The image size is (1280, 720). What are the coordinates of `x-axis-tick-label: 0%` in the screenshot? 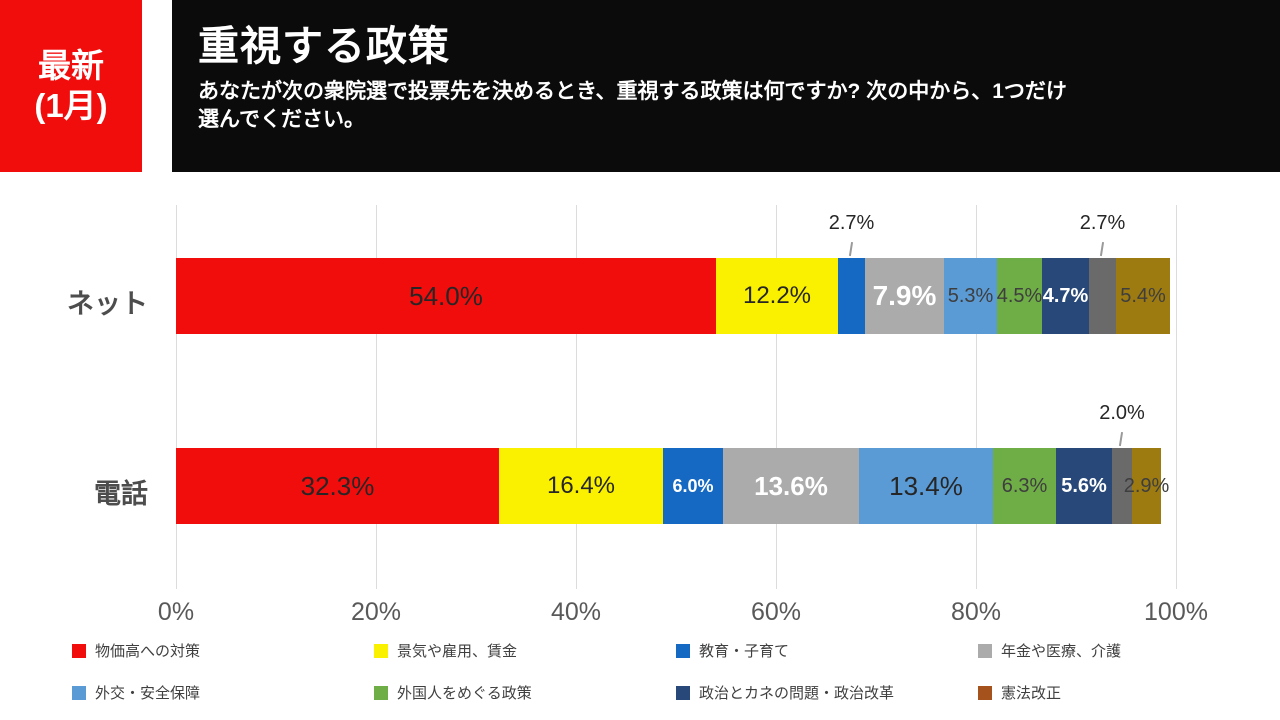 It's located at (176, 612).